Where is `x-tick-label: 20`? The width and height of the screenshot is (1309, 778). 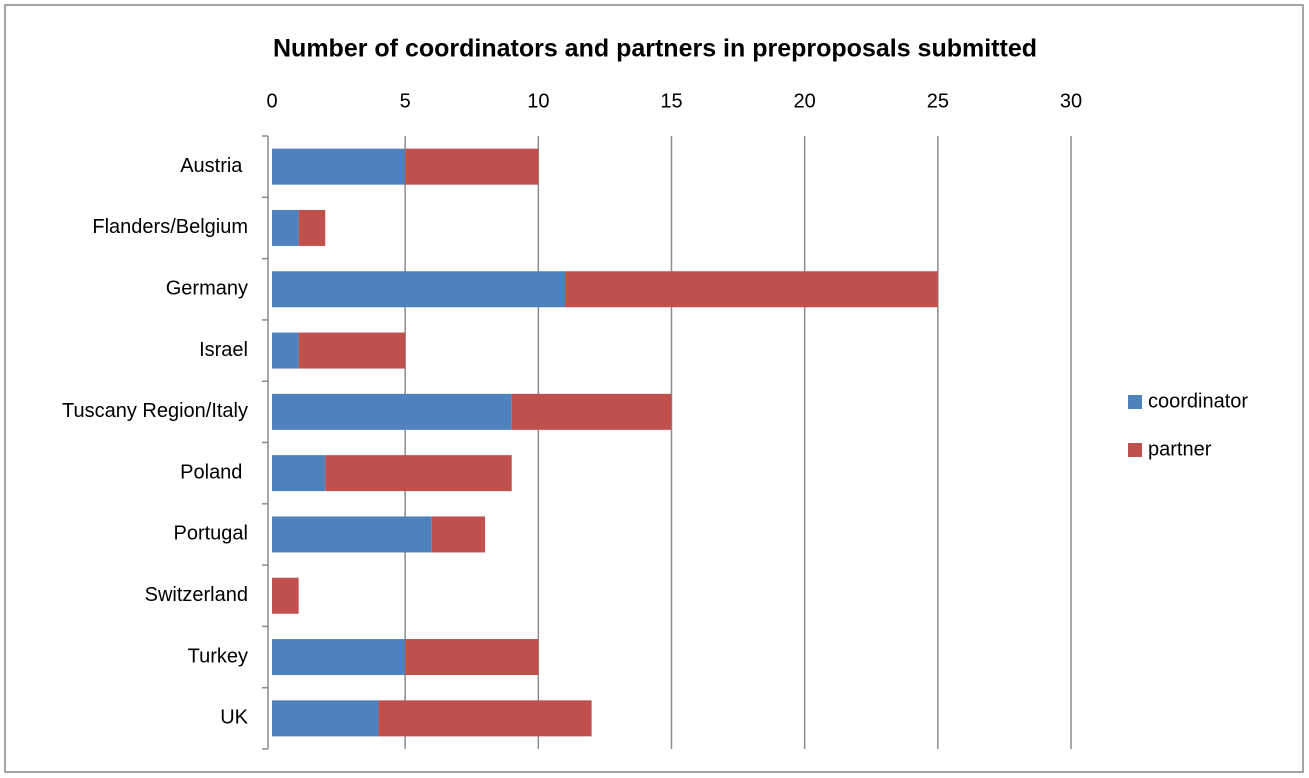
x-tick-label: 20 is located at coordinates (805, 101).